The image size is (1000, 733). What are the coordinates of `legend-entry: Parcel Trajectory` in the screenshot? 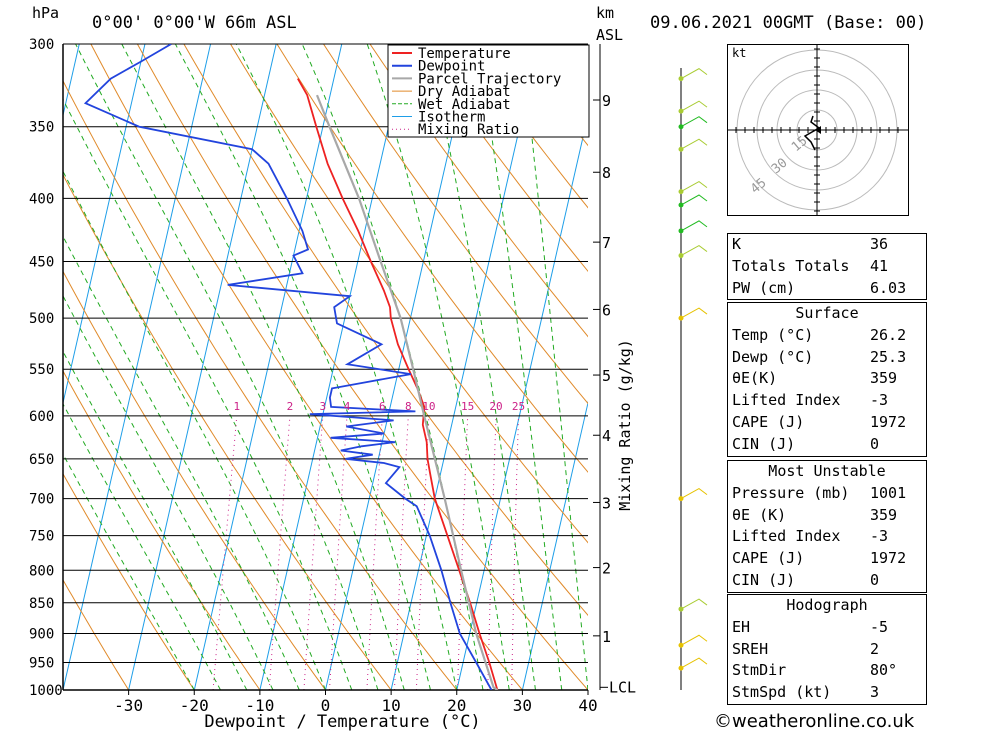 It's located at (489, 79).